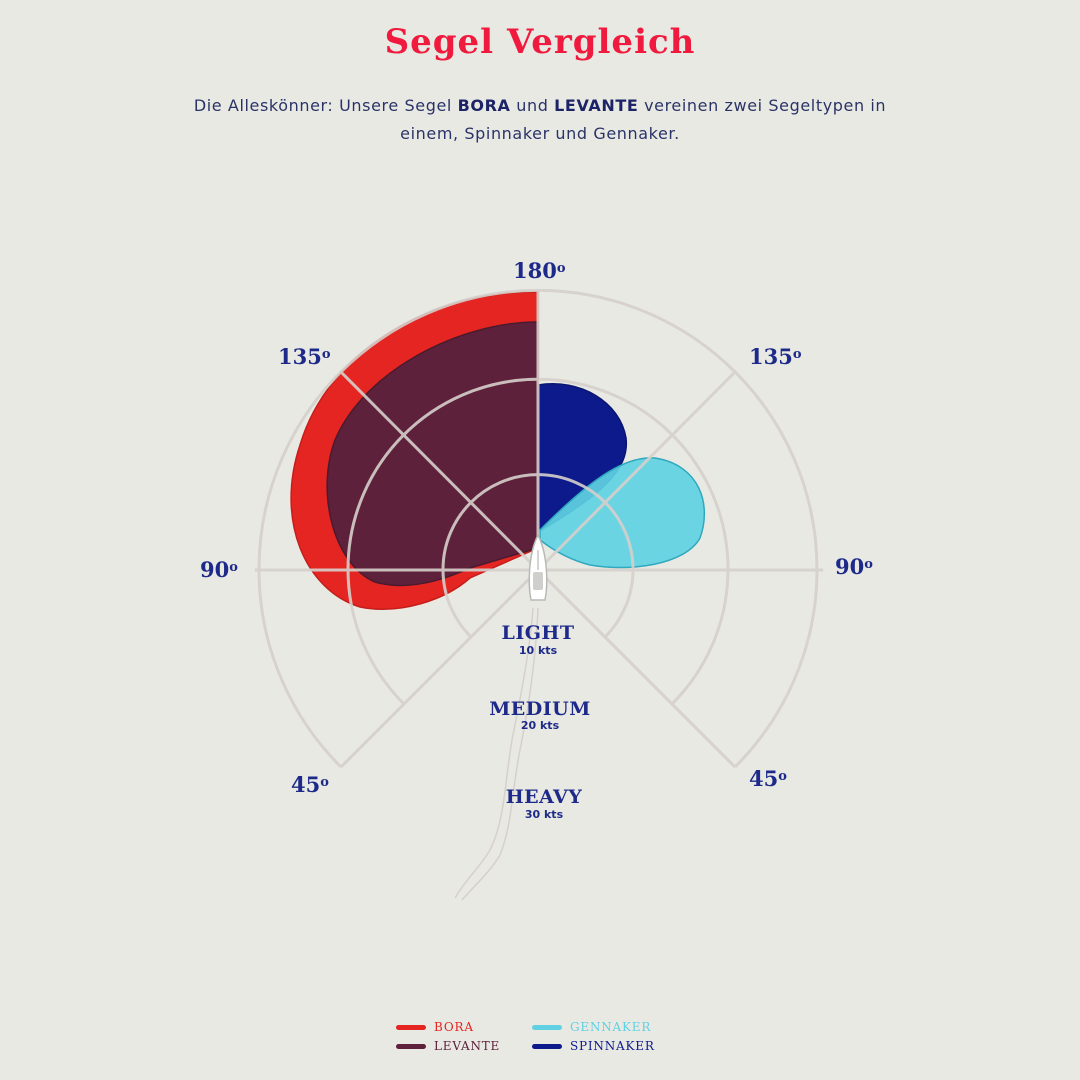 The image size is (1080, 1080). Describe the element at coordinates (535, 270) in the screenshot. I see `angle-value: 180` at that location.